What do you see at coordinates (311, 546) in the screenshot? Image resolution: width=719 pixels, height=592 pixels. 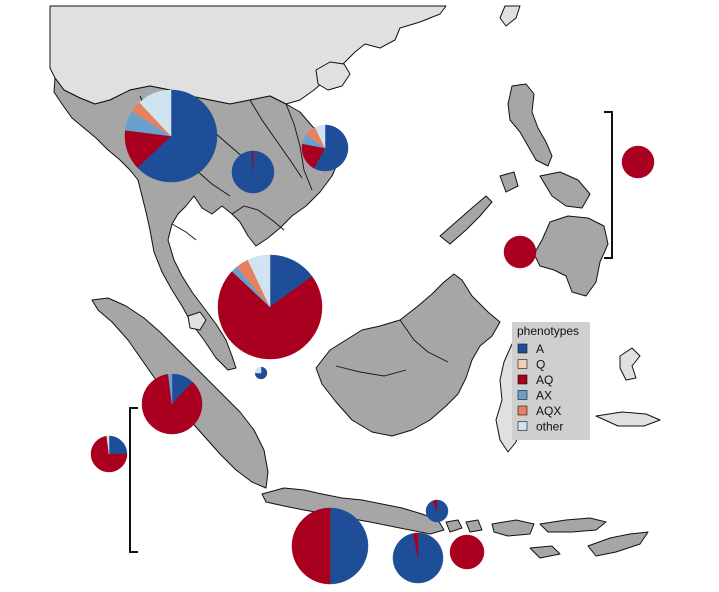 I see `pie-java-west-slice-aq` at bounding box center [311, 546].